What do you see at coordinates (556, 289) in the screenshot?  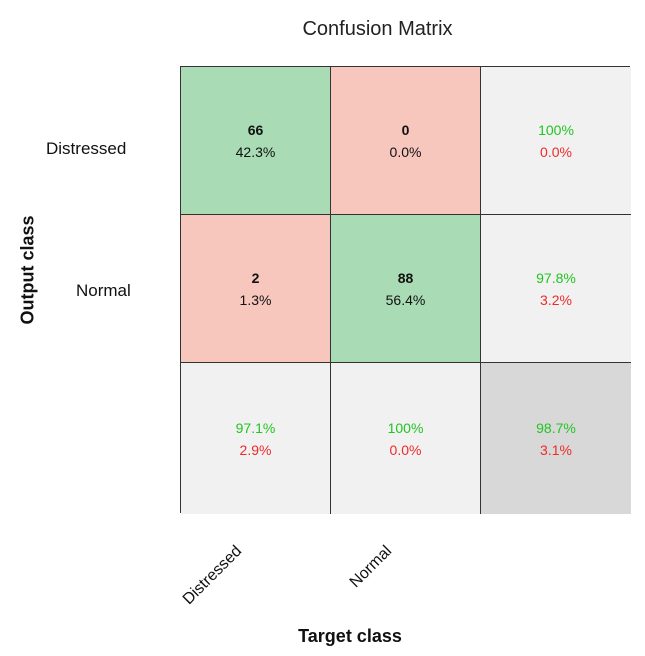 I see `row-summary-normal: 97.8% 3.2%` at bounding box center [556, 289].